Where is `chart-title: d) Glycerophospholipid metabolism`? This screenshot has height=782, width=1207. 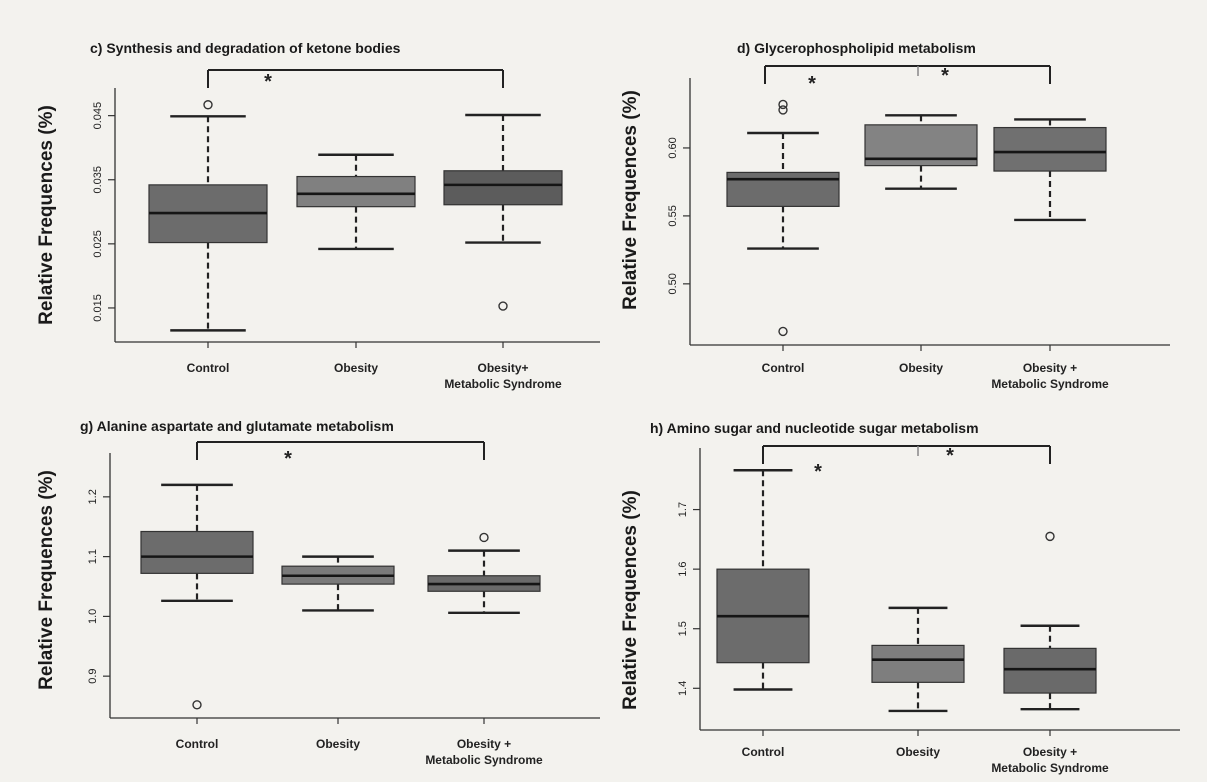
chart-title: d) Glycerophospholipid metabolism is located at coordinates (856, 48).